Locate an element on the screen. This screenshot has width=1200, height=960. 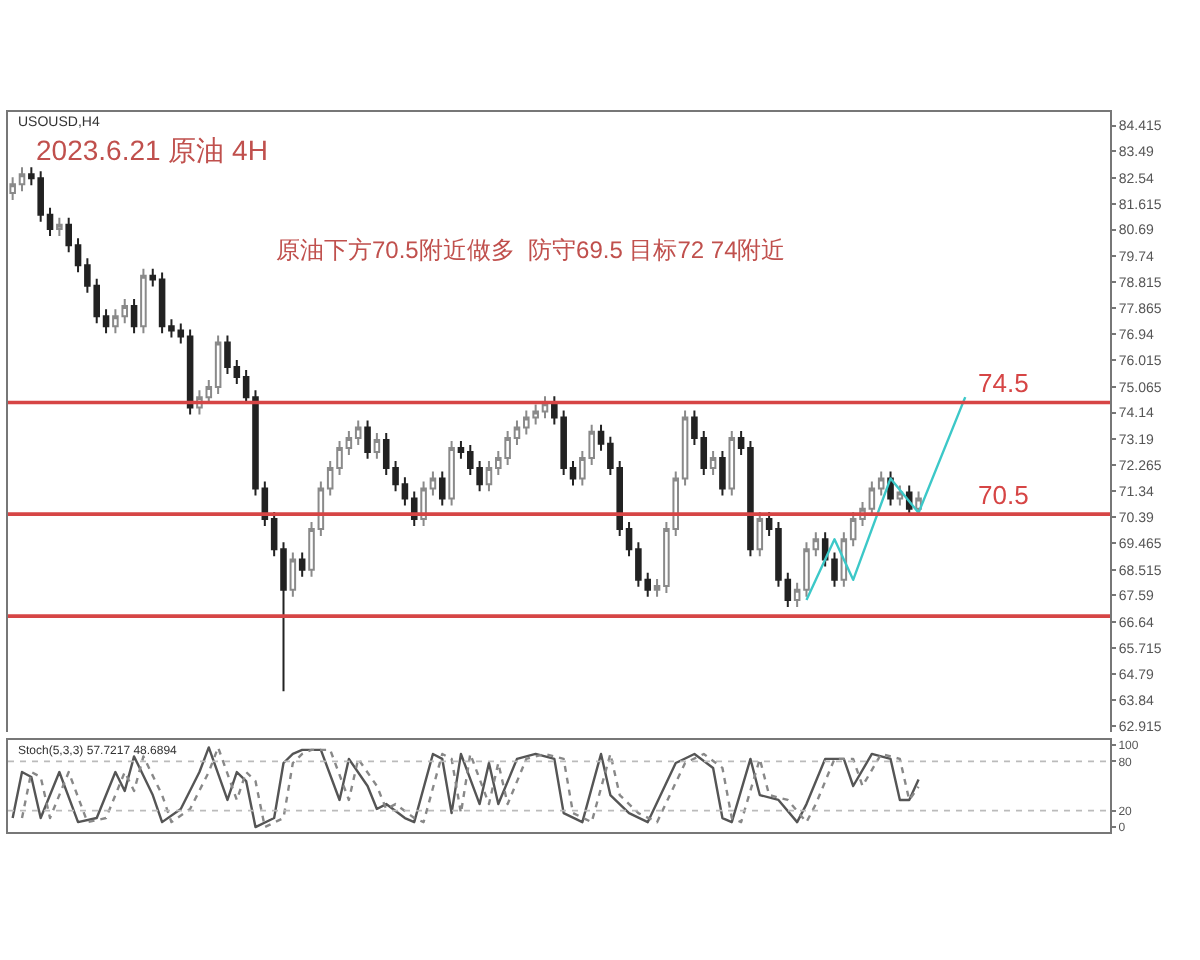
ref-line-label: 70.5 is located at coordinates (1003, 495).